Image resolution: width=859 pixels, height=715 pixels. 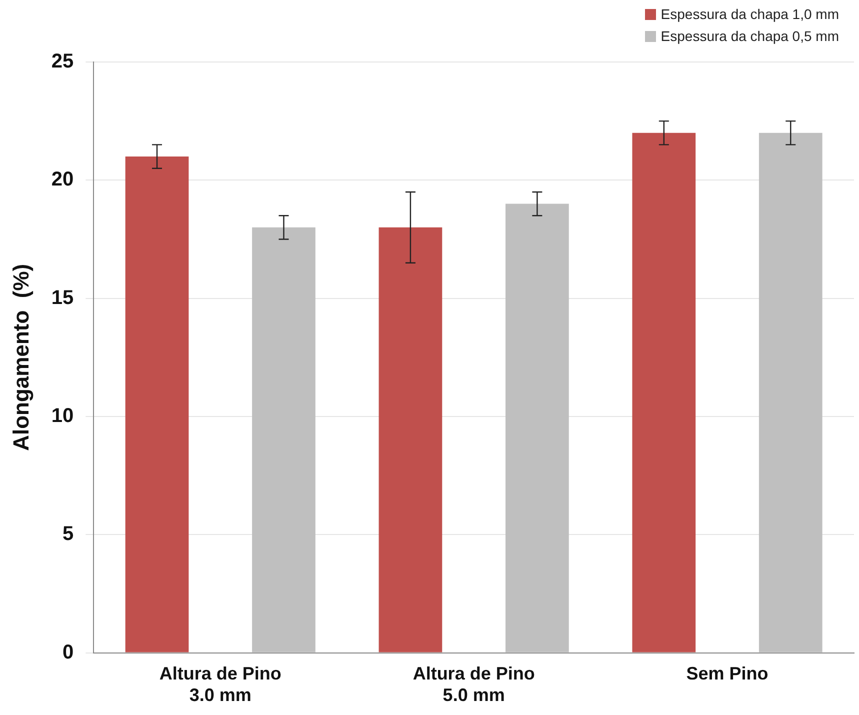 What do you see at coordinates (220, 685) in the screenshot?
I see `x-tick-label: Altura de Pino 3.0 mm` at bounding box center [220, 685].